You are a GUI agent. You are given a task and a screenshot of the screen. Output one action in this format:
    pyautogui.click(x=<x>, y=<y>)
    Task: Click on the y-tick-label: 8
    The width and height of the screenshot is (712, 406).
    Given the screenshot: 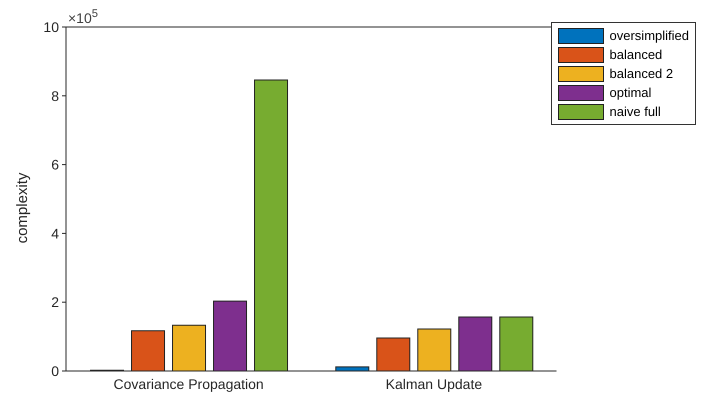 What is the action you would take?
    pyautogui.click(x=55, y=96)
    